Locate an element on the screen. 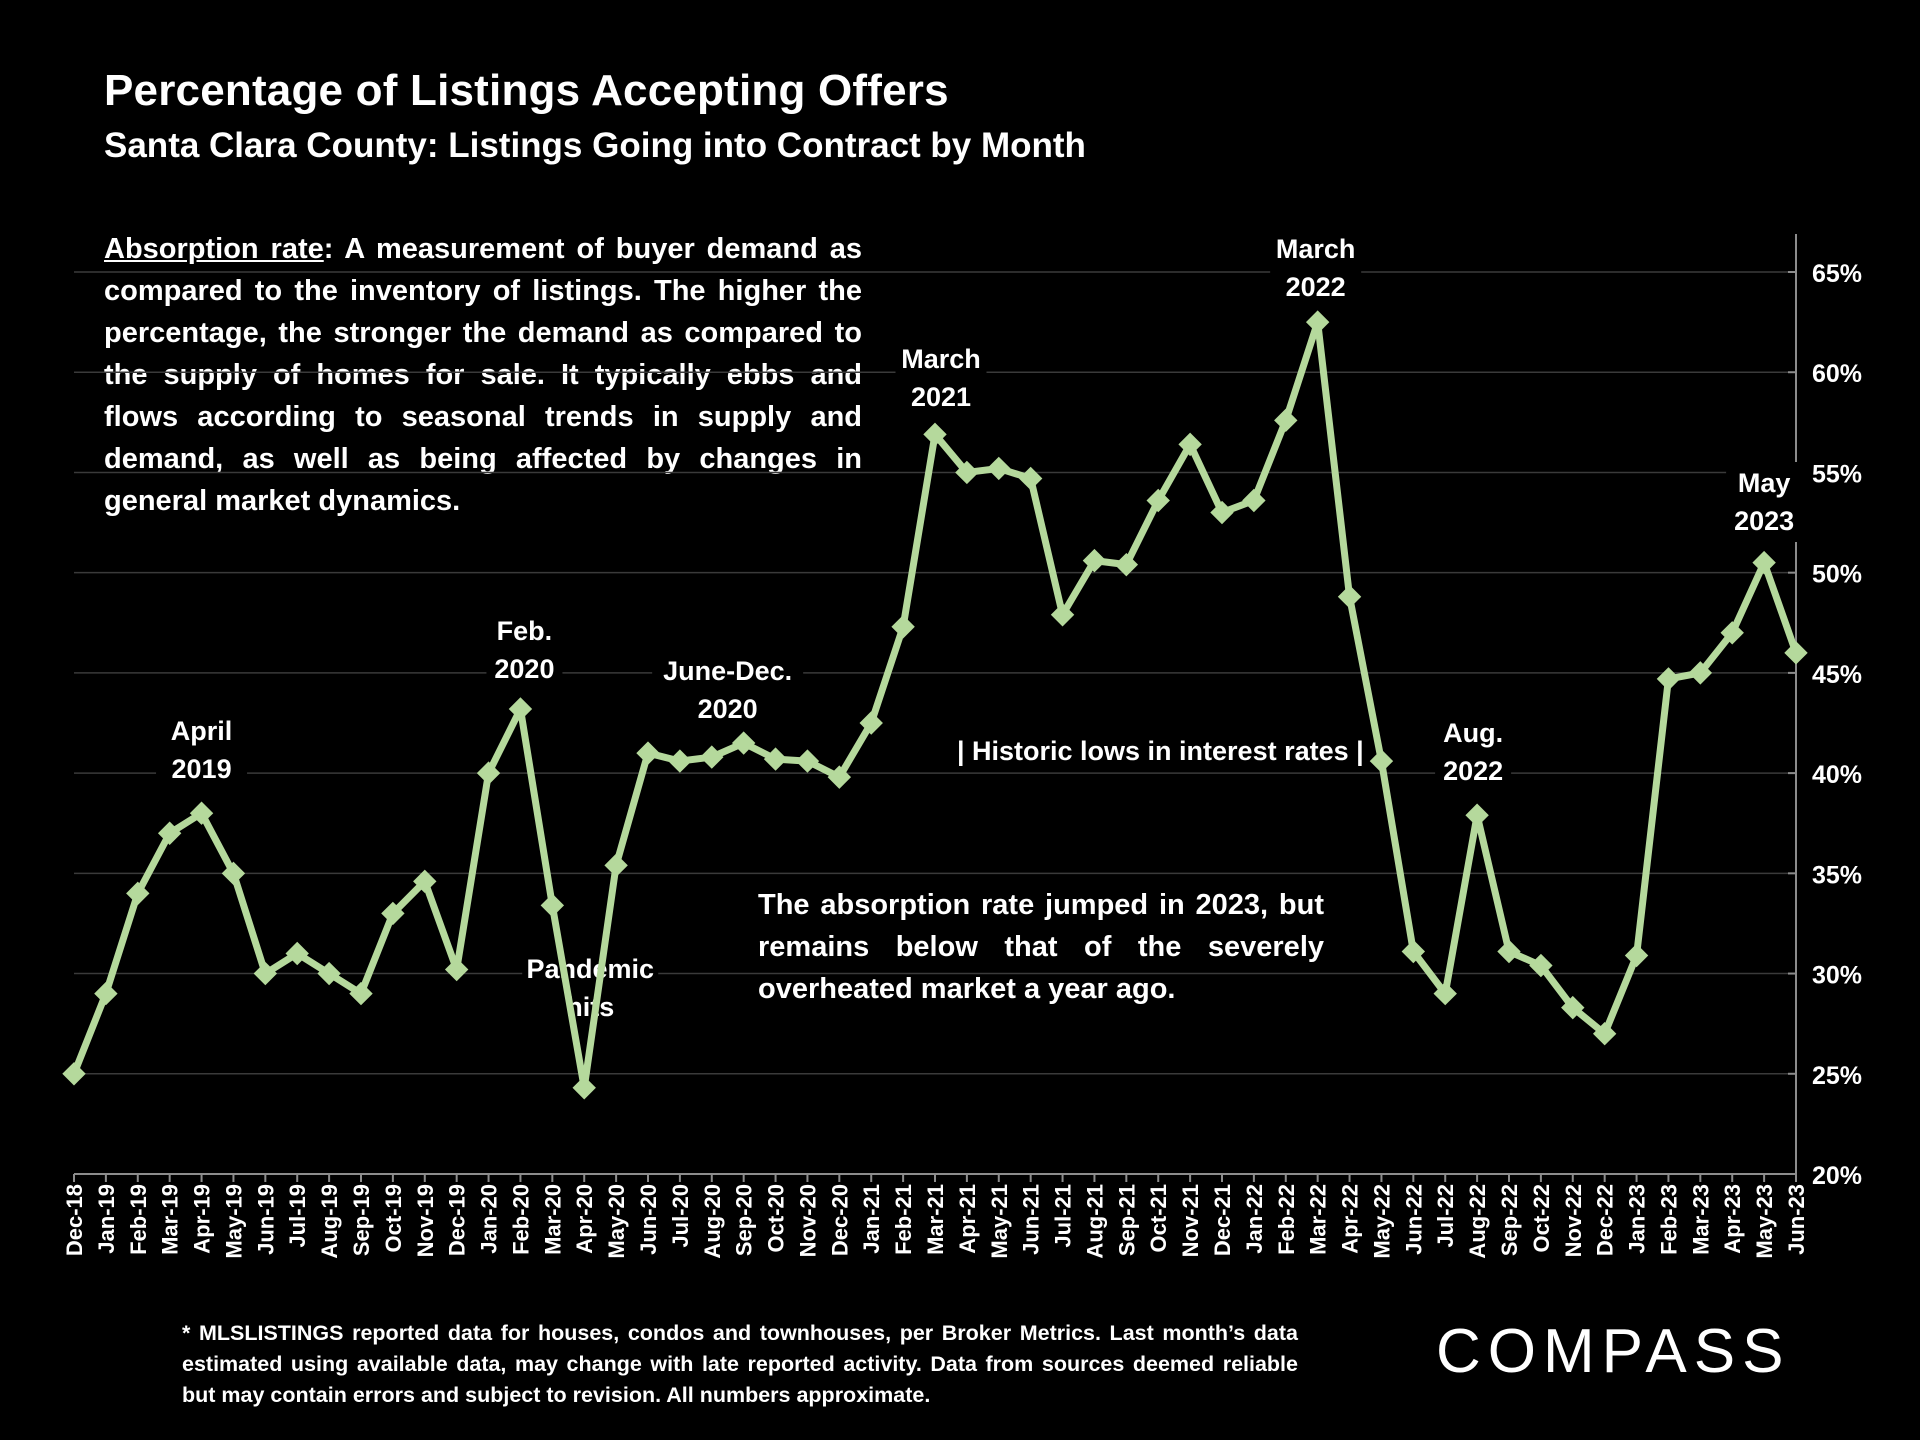 The width and height of the screenshot is (1920, 1440). x-tick-label: Nov-20 is located at coordinates (807, 1220).